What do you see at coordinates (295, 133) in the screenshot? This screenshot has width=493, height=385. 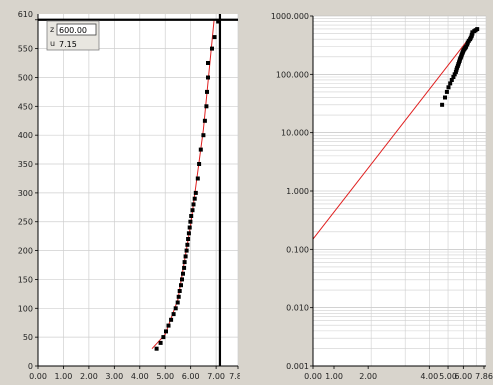 I see `right-y-tick-label: 10.000` at bounding box center [295, 133].